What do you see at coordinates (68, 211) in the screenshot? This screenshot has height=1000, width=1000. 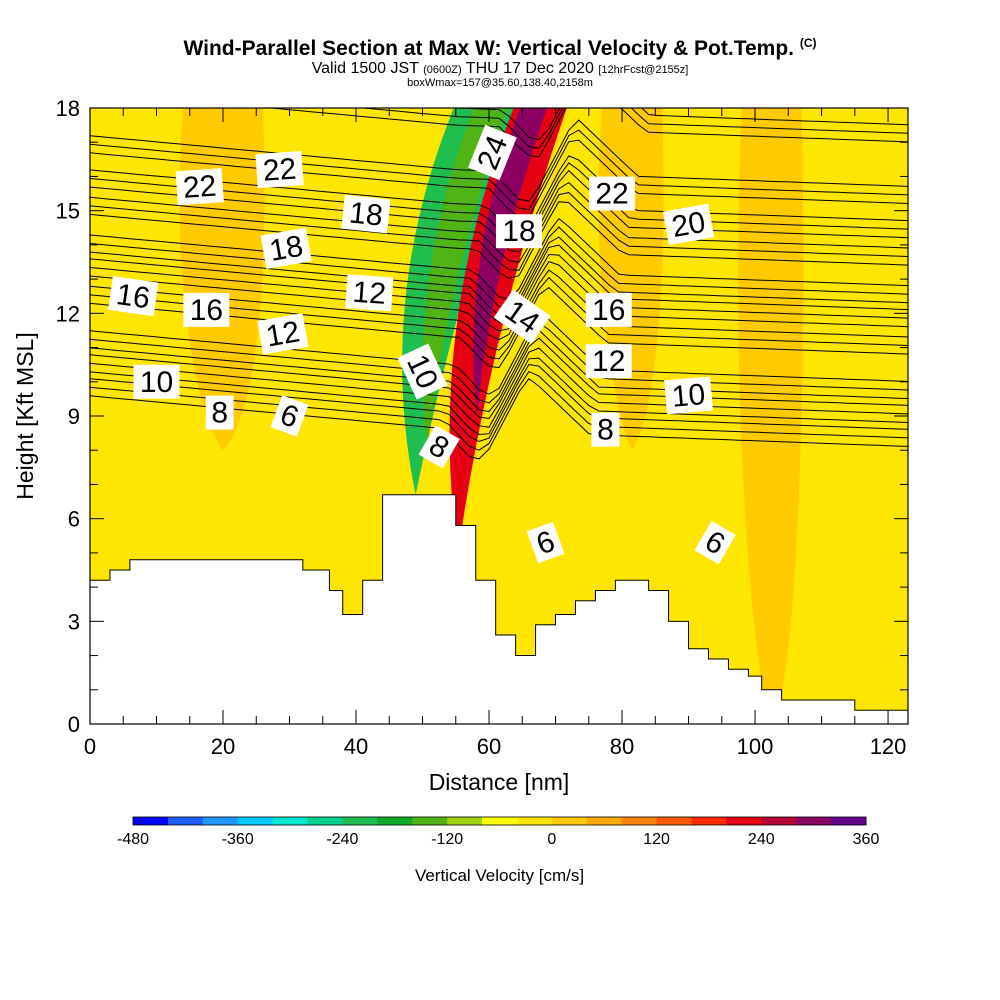 I see `y-tick-label: 15` at bounding box center [68, 211].